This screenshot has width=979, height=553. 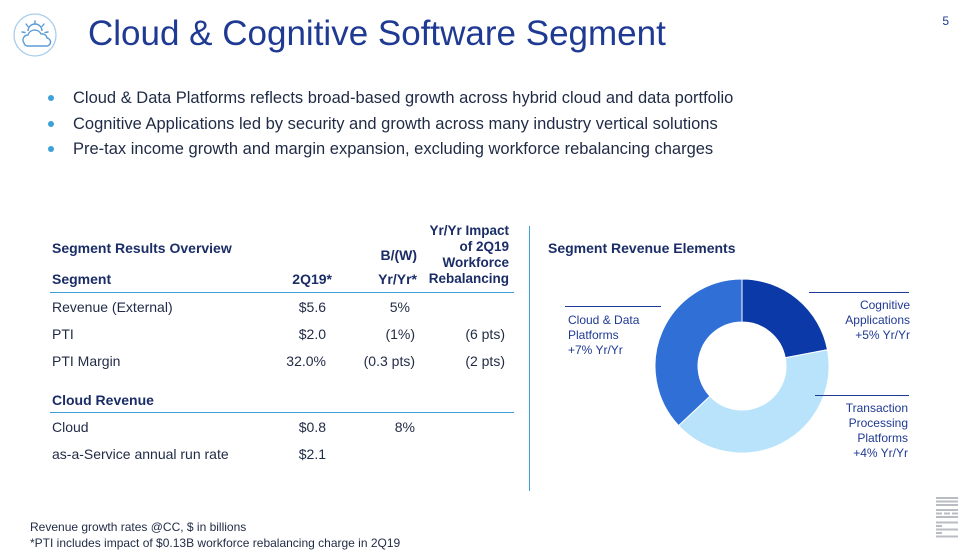 What do you see at coordinates (485, 361) in the screenshot?
I see `table-cell-impact: (2 pts)` at bounding box center [485, 361].